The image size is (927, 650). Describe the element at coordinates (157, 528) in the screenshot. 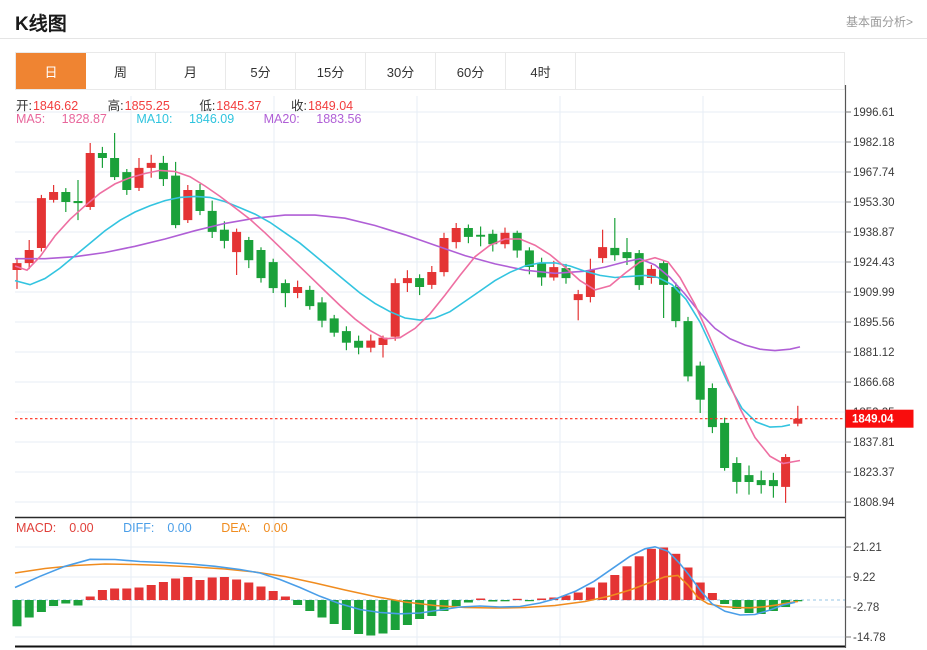

I see `diff-value-legend: DIFF: 0.00` at that location.